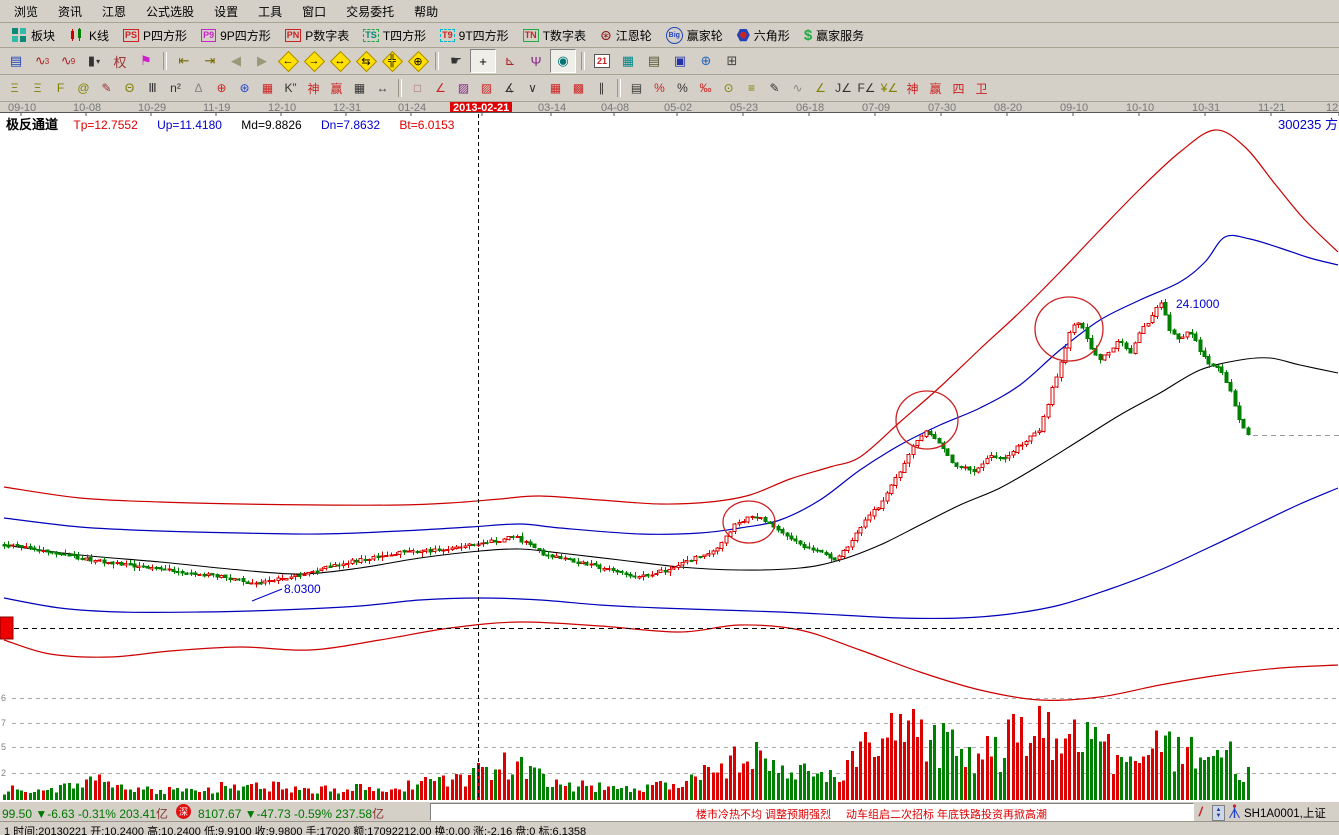  I want to click on gann-tool-ying-grid: 赢, so click(336, 88).